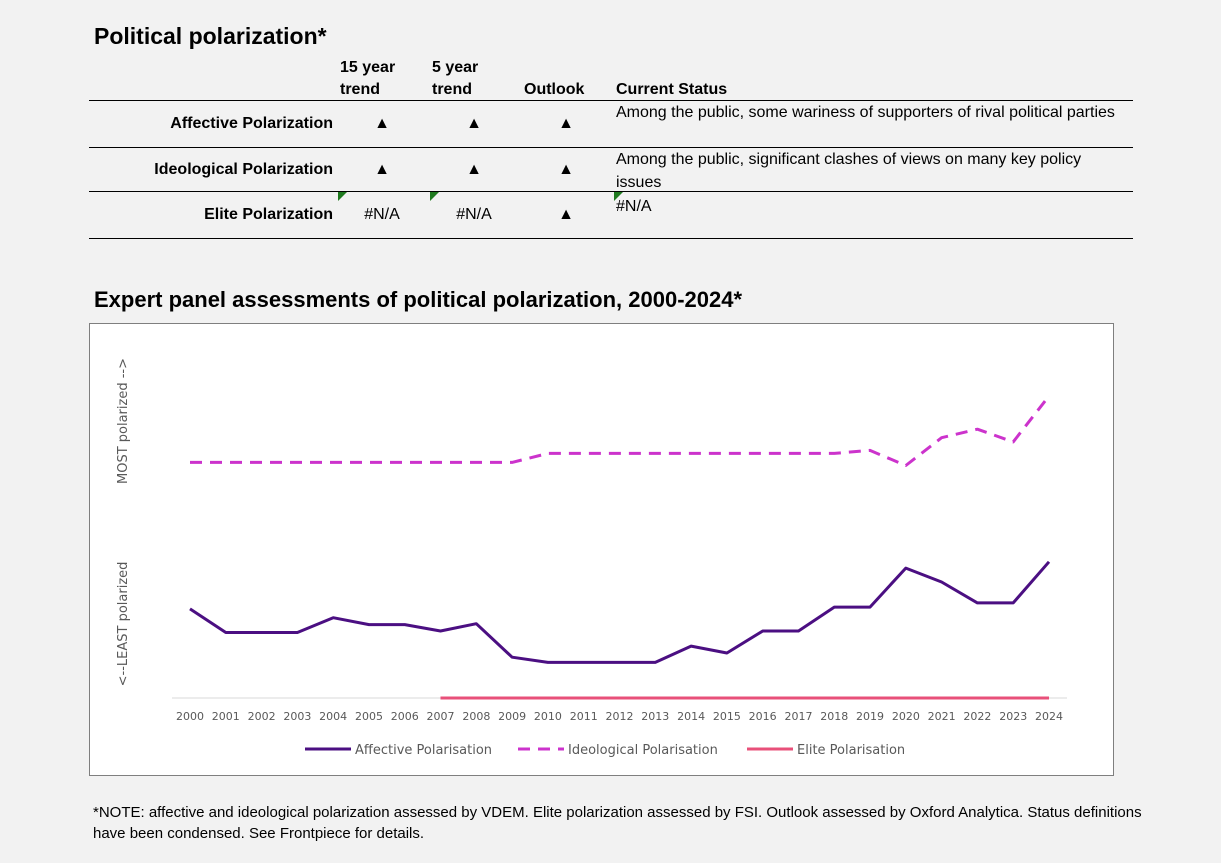  I want to click on x-tick-label: 2010, so click(548, 716).